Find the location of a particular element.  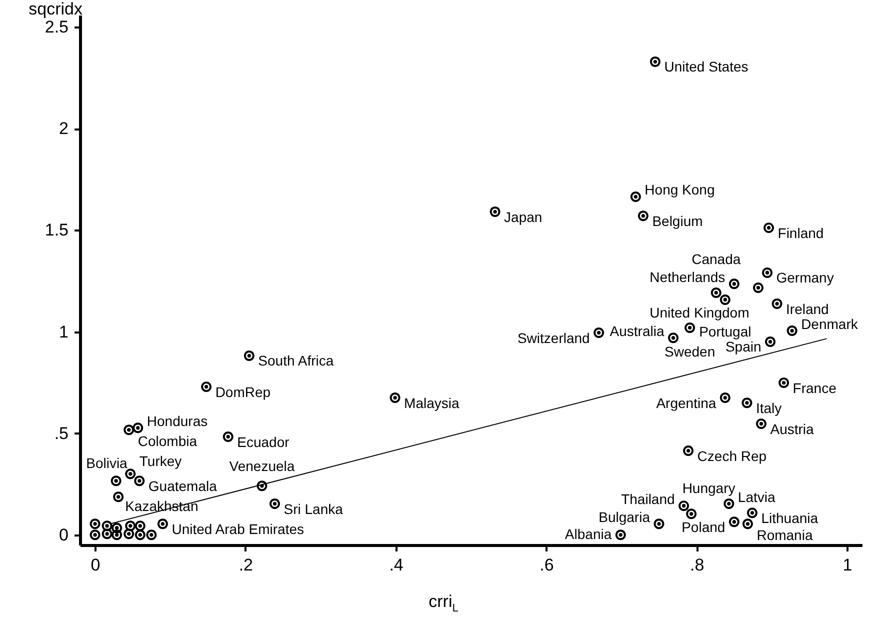

data-label: Romania is located at coordinates (784, 534).